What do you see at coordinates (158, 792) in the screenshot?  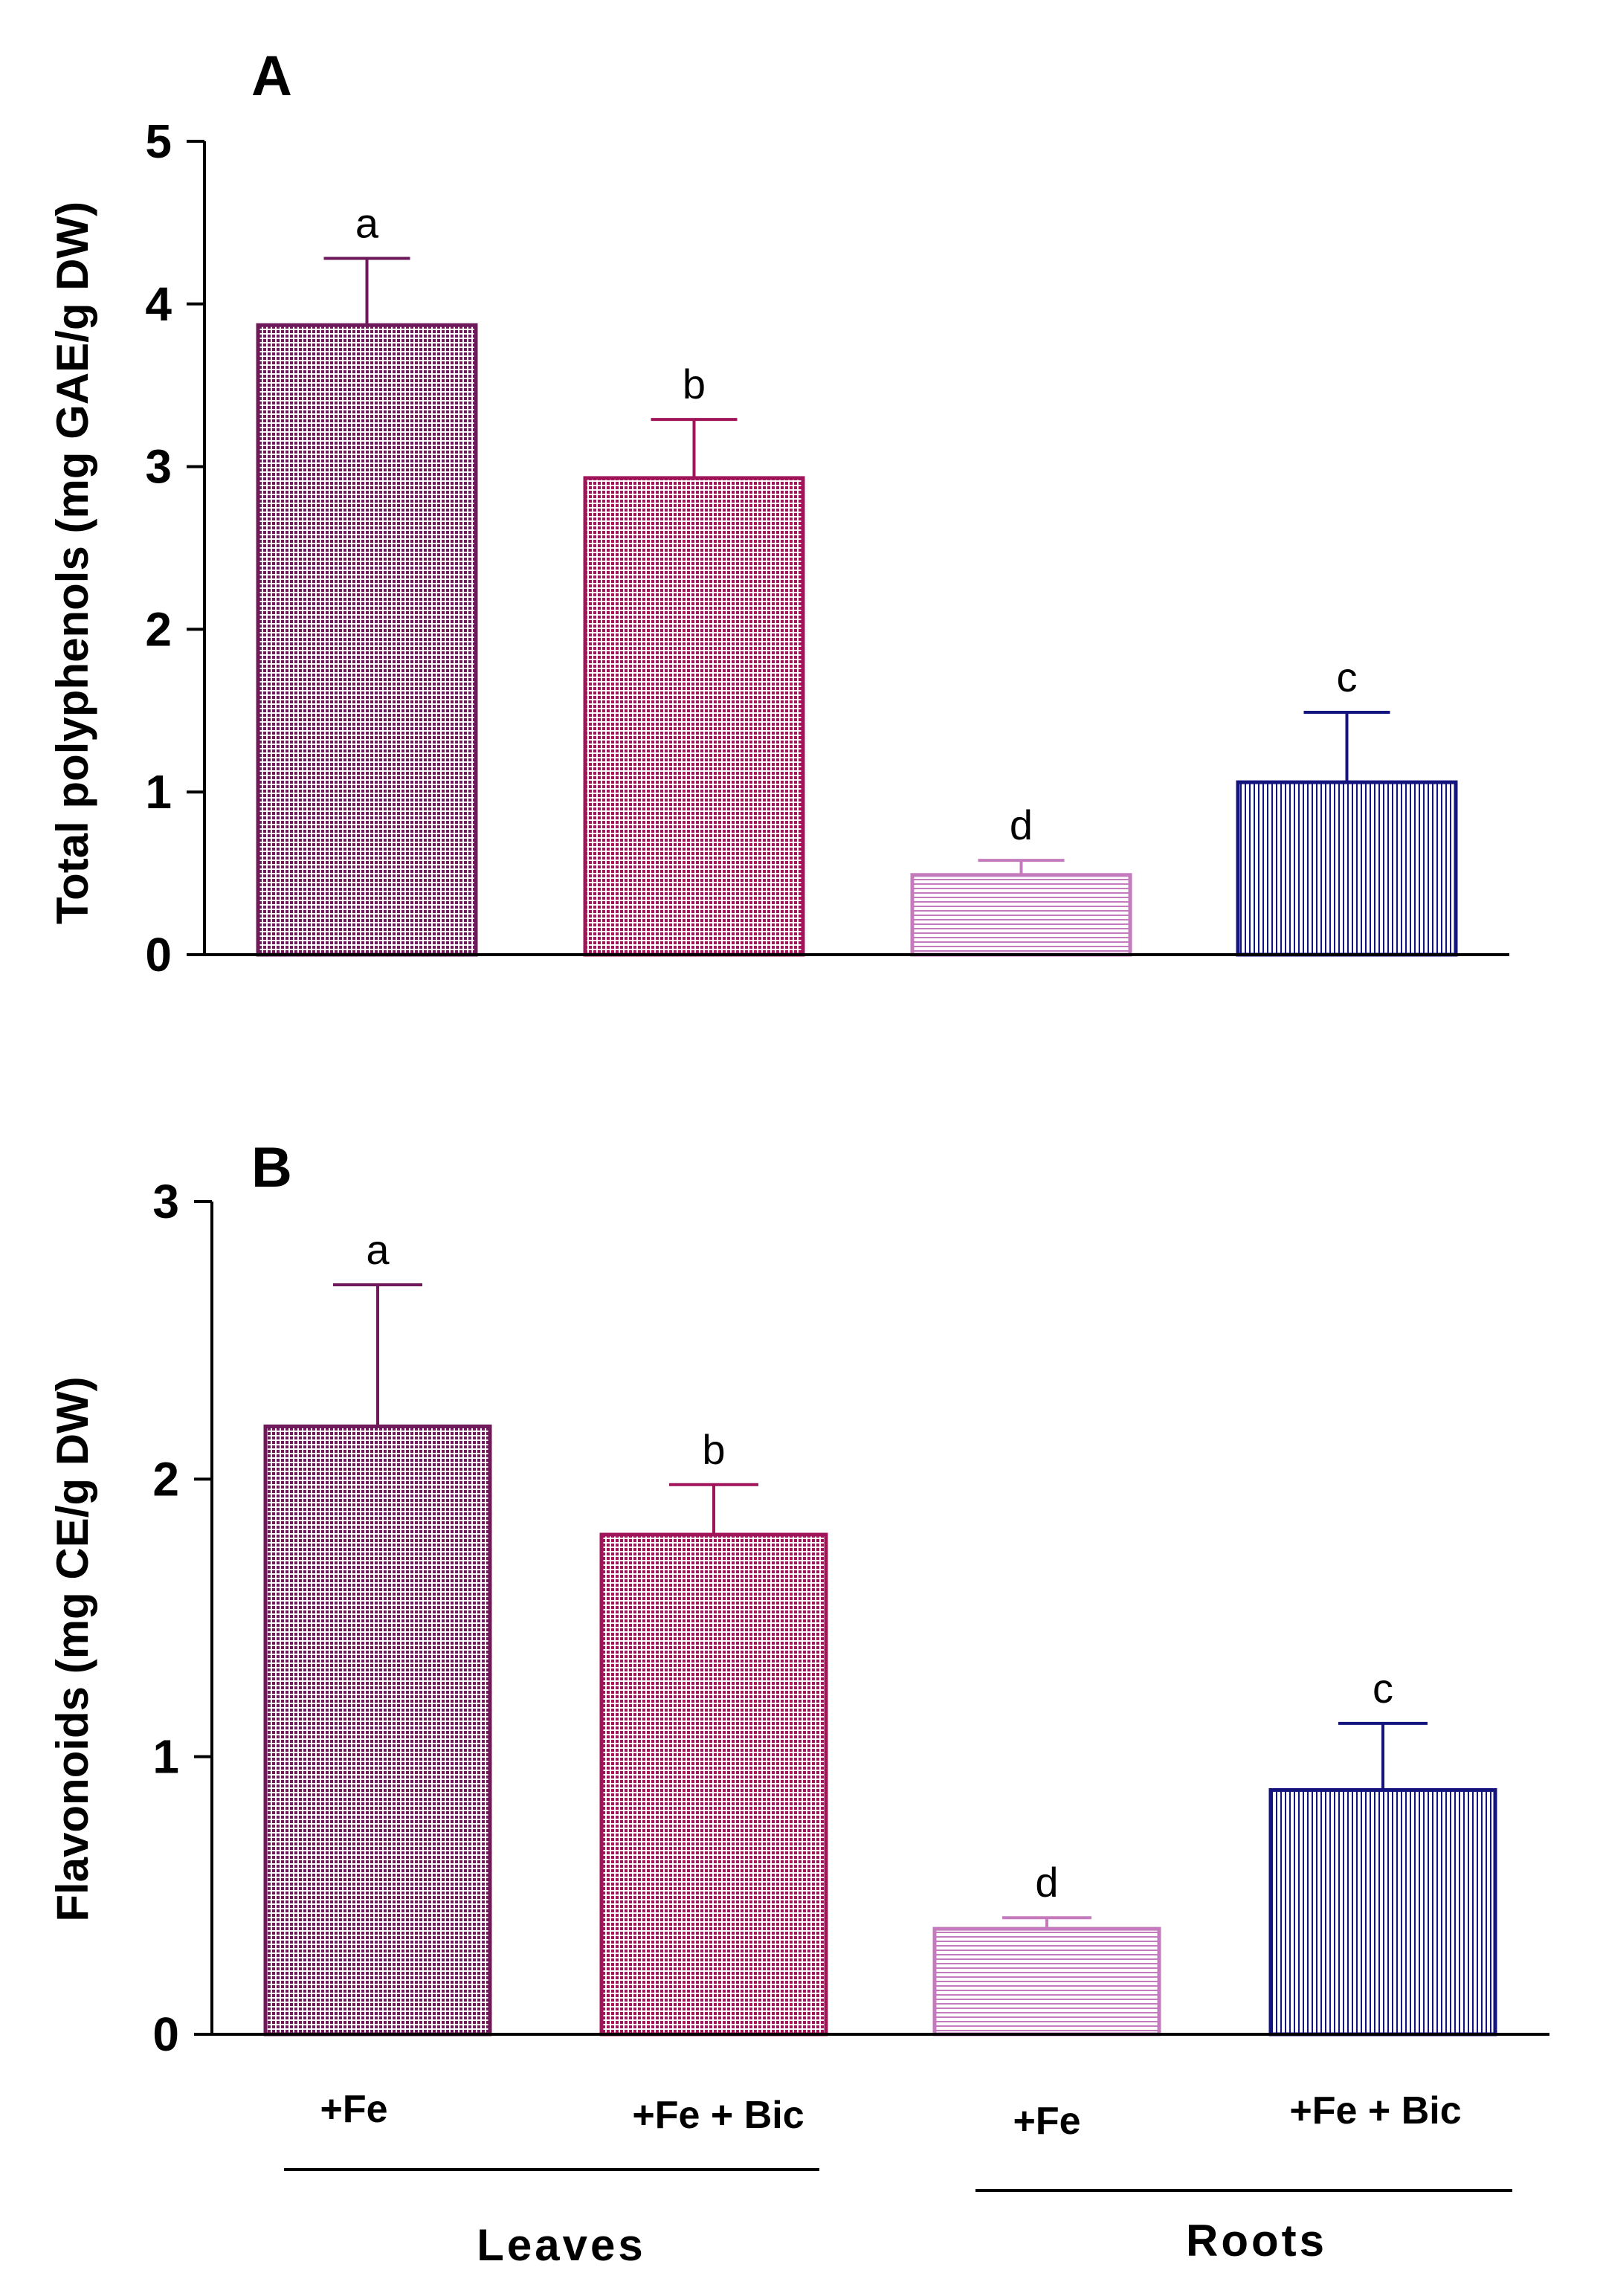 I see `panel-a-y-tick-label: 1` at bounding box center [158, 792].